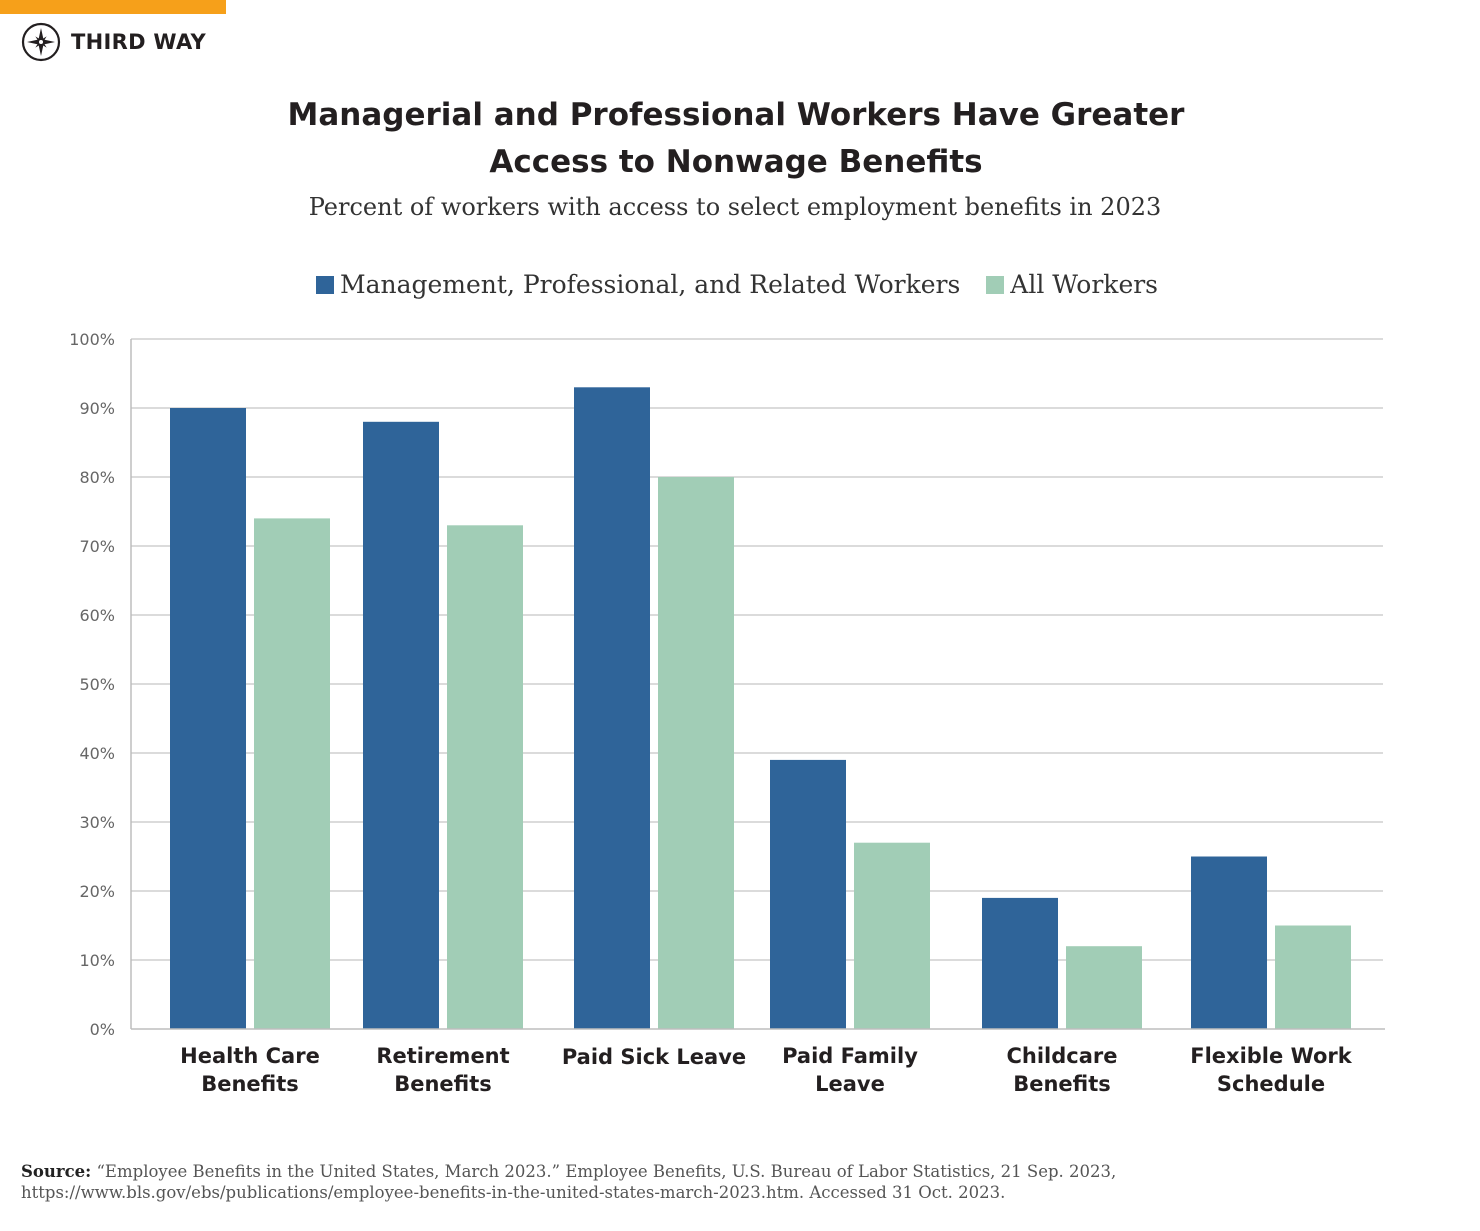  Describe the element at coordinates (324, 284) in the screenshot. I see `legend-swatch-management` at that location.